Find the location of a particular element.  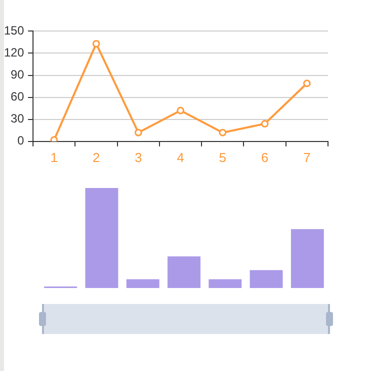

x-tick-label: 4 is located at coordinates (180, 157).